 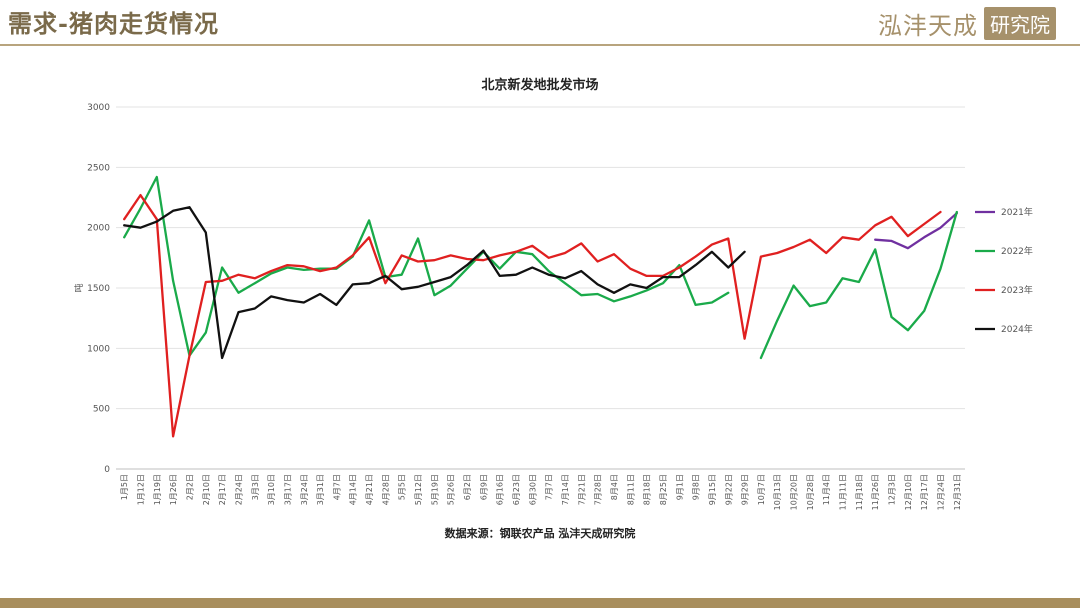 What do you see at coordinates (1017, 251) in the screenshot?
I see `legend-label-2: 2022年` at bounding box center [1017, 251].